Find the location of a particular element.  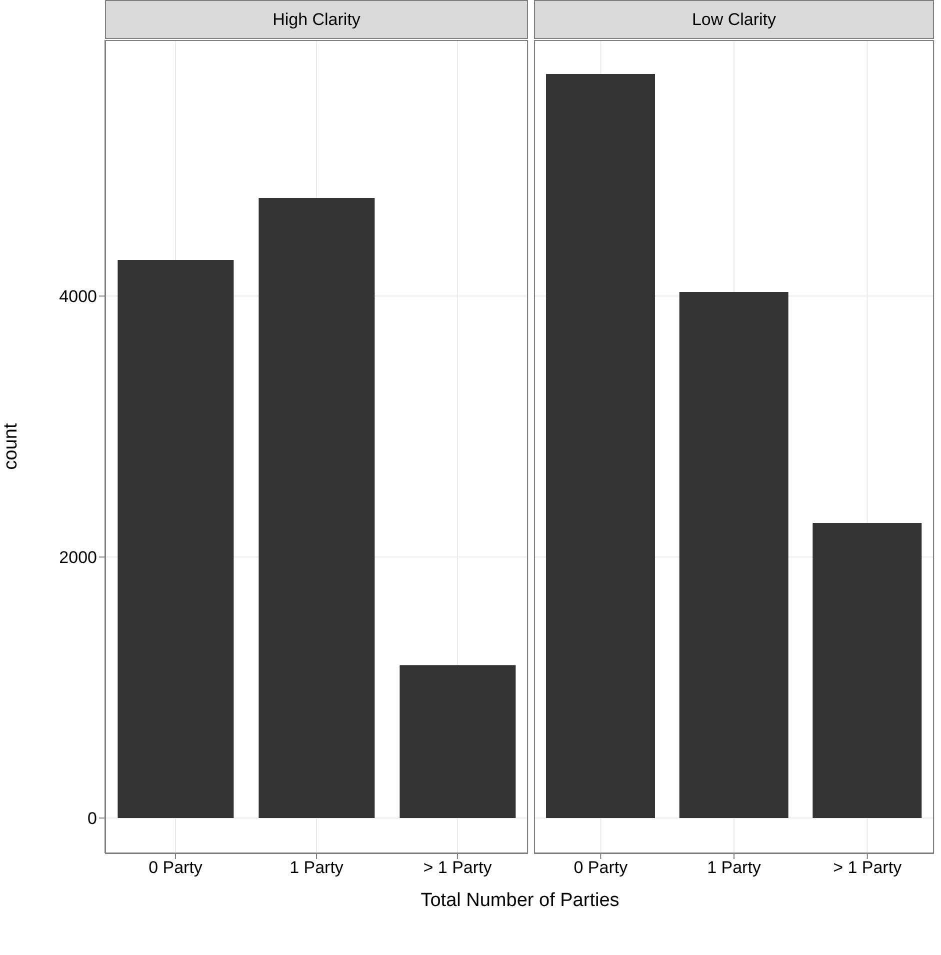

y-tick-label: 4000 is located at coordinates (78, 296).